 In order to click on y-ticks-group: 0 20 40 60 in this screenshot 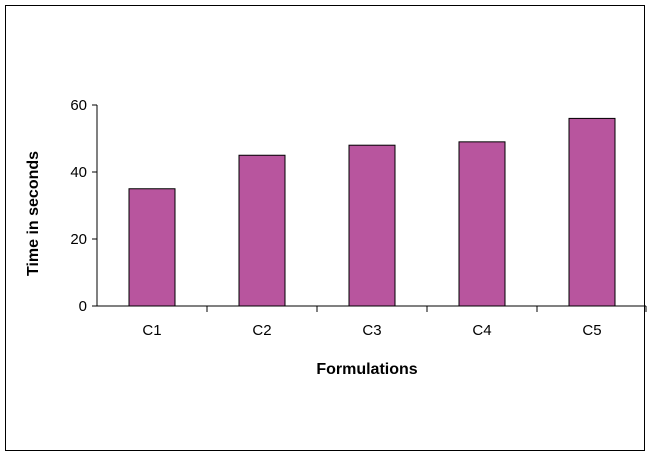, I will do `click(83, 206)`.